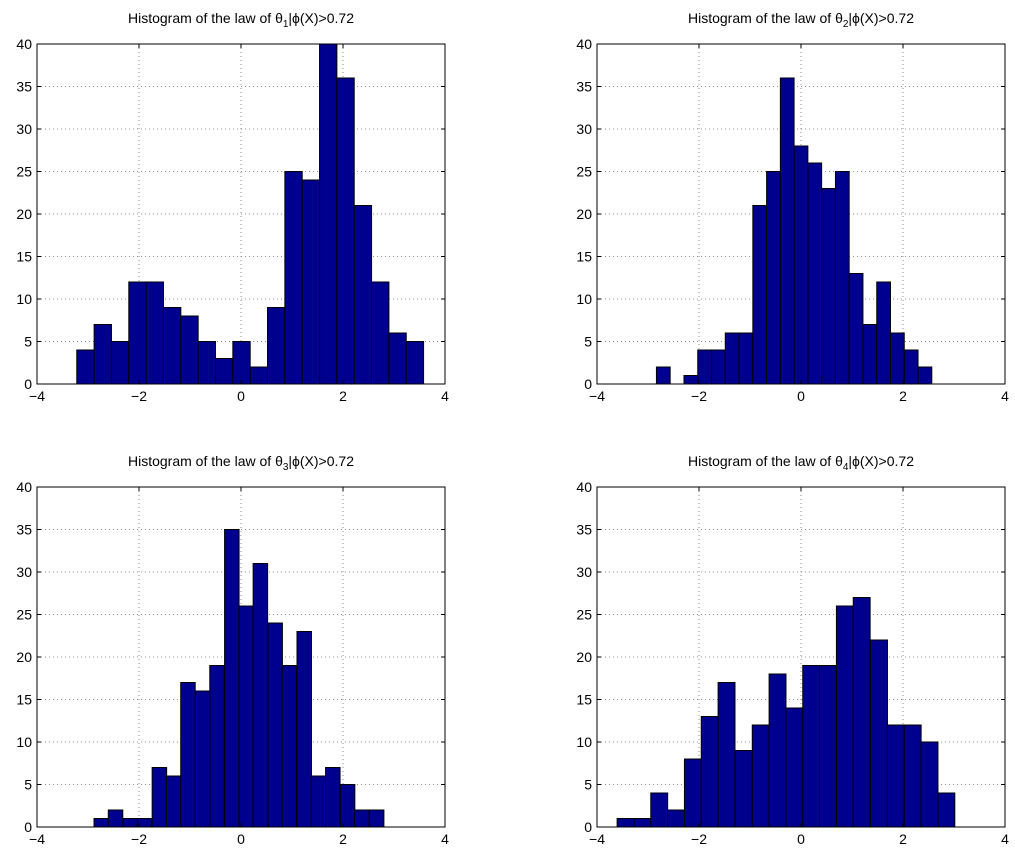  What do you see at coordinates (241, 463) in the screenshot?
I see `chart-title: Histogram of the law of θ3|ϕ(X)>0.72` at bounding box center [241, 463].